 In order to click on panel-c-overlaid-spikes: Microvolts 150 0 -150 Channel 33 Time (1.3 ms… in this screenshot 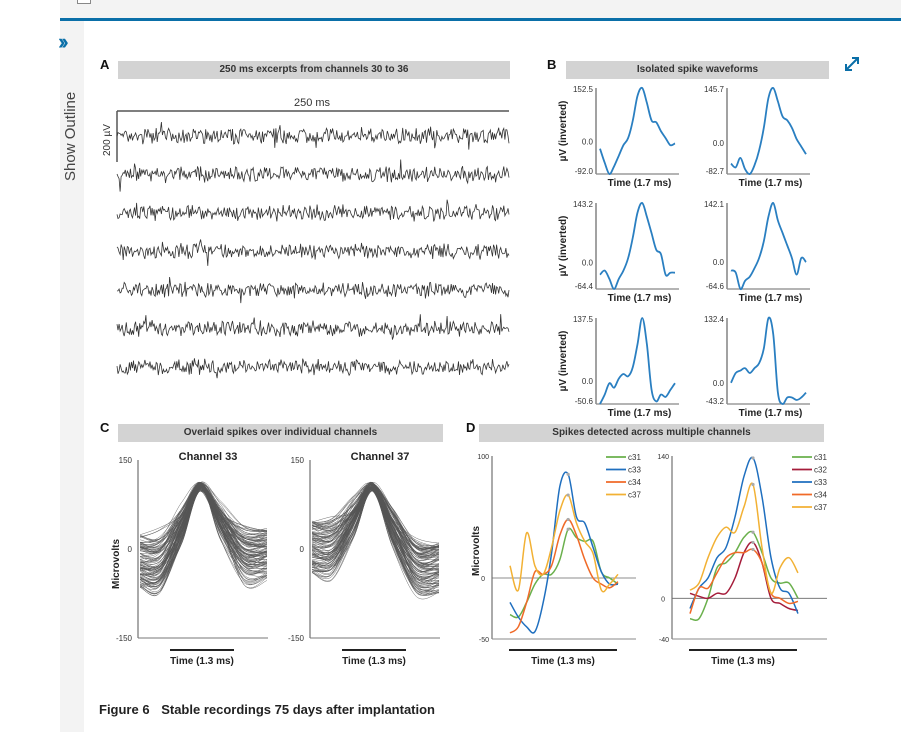, I will do `click(275, 559)`.